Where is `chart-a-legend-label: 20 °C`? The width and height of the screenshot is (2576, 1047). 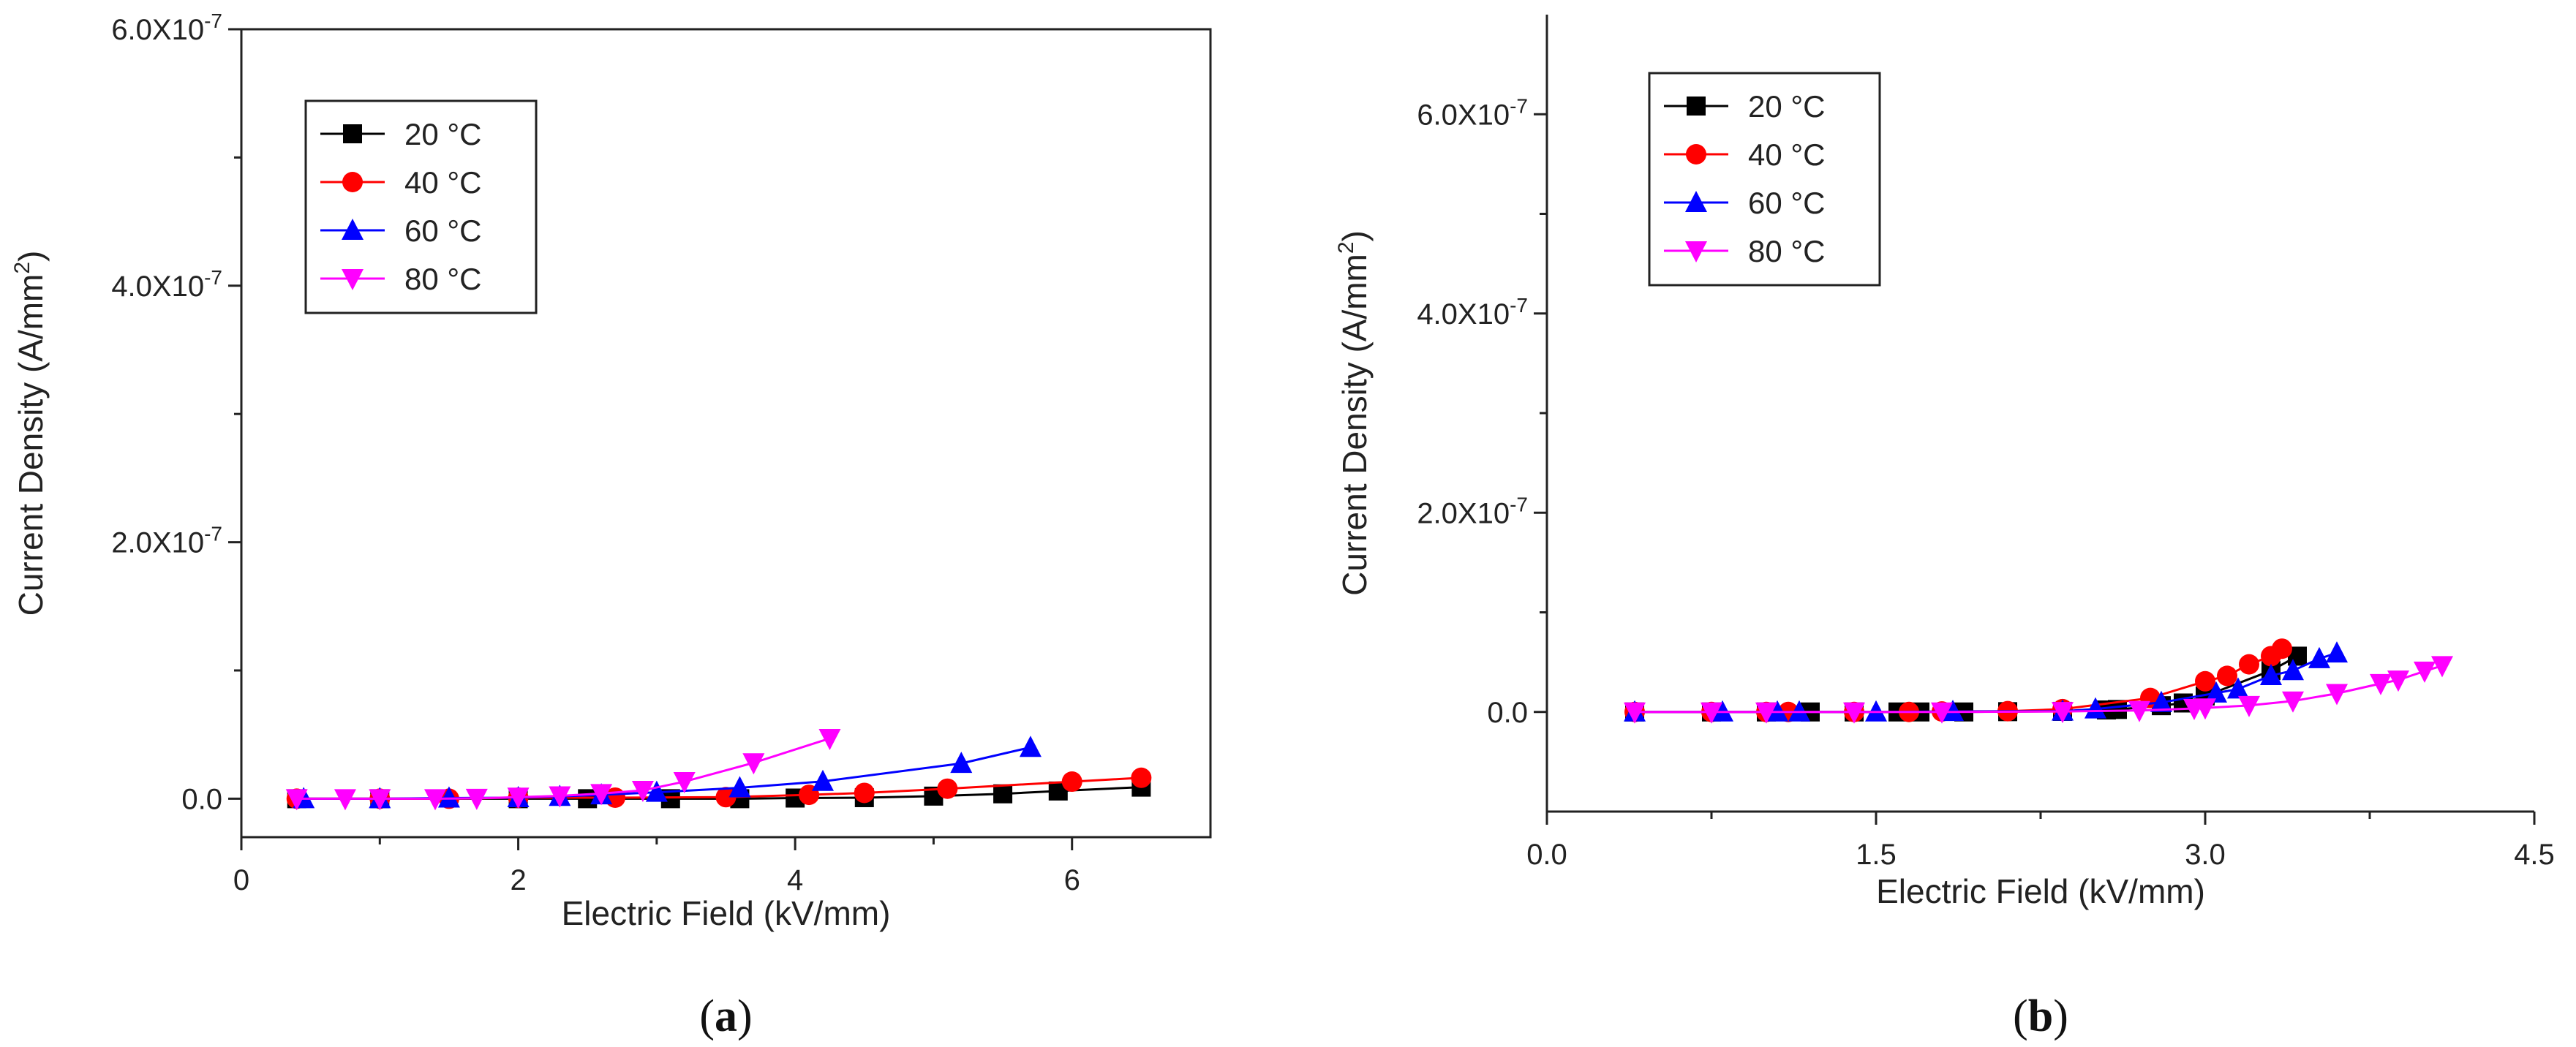
chart-a-legend-label: 20 °C is located at coordinates (443, 134).